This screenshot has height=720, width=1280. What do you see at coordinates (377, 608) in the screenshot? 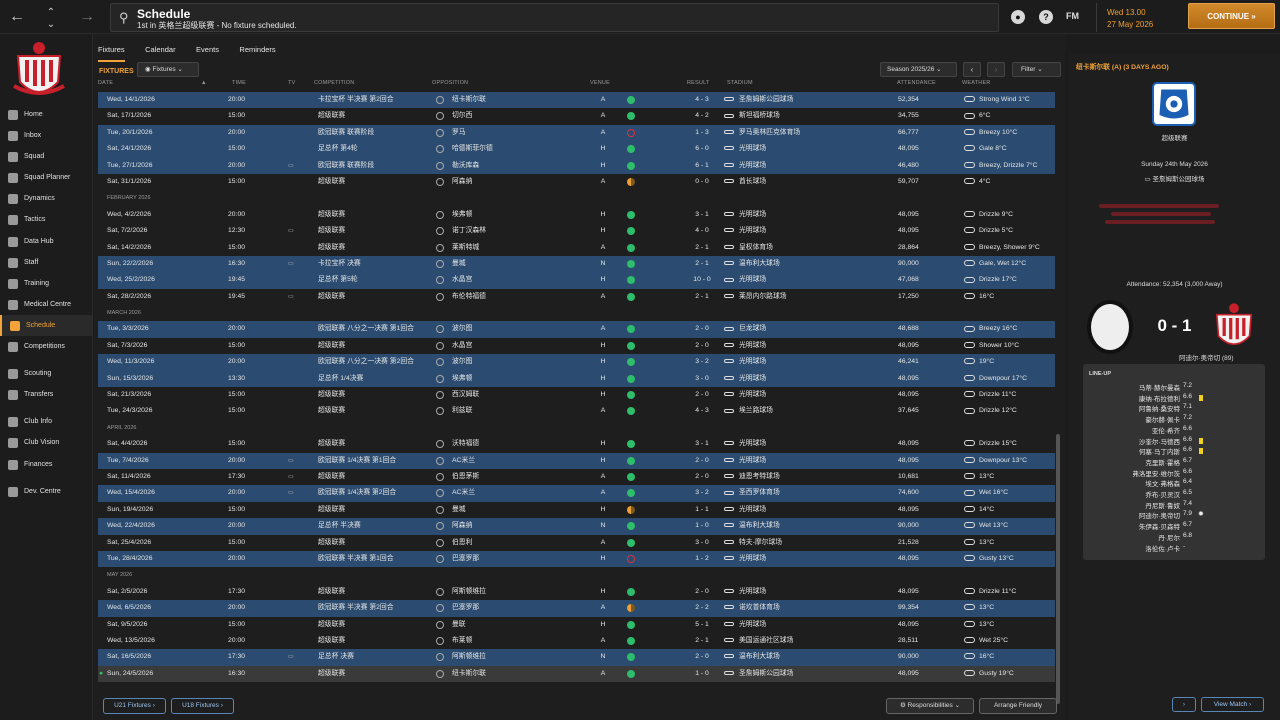
I see `competition-cell: 欧冠联赛 半决赛 第2回合` at bounding box center [377, 608].